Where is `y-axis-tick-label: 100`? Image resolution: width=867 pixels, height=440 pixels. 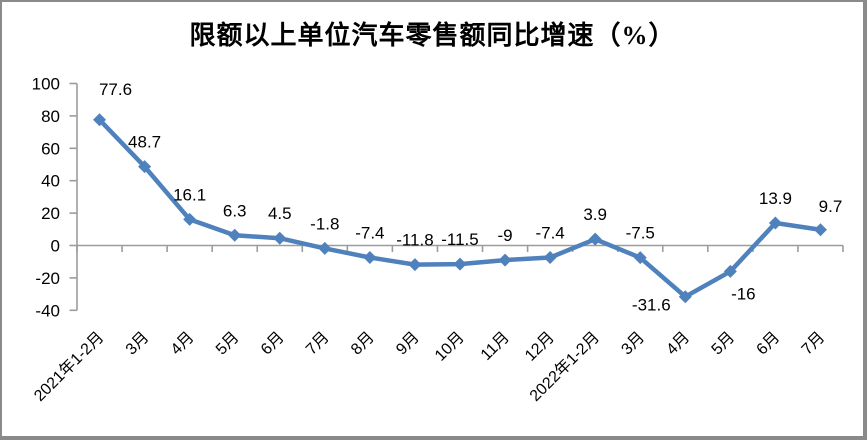
y-axis-tick-label: 100 is located at coordinates (46, 84).